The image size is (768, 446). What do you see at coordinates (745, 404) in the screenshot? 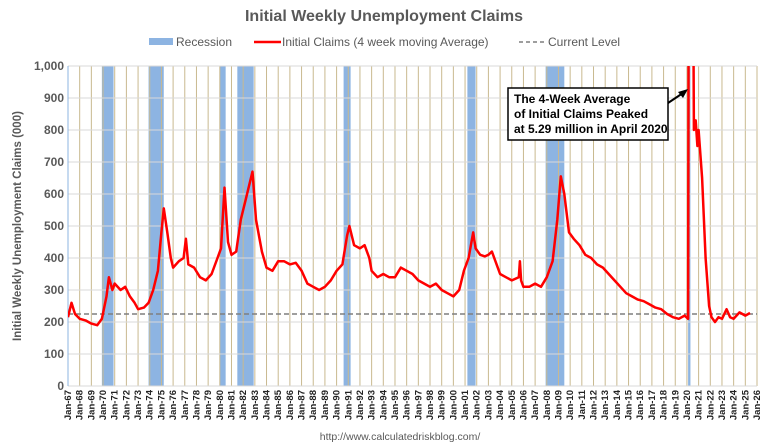
I see `x-tick-label: Jan-25` at bounding box center [745, 404].